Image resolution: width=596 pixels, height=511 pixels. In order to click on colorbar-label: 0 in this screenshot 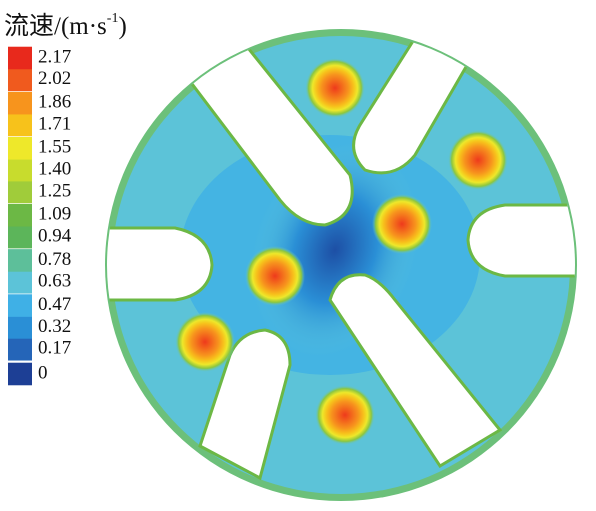, I will do `click(43, 372)`.